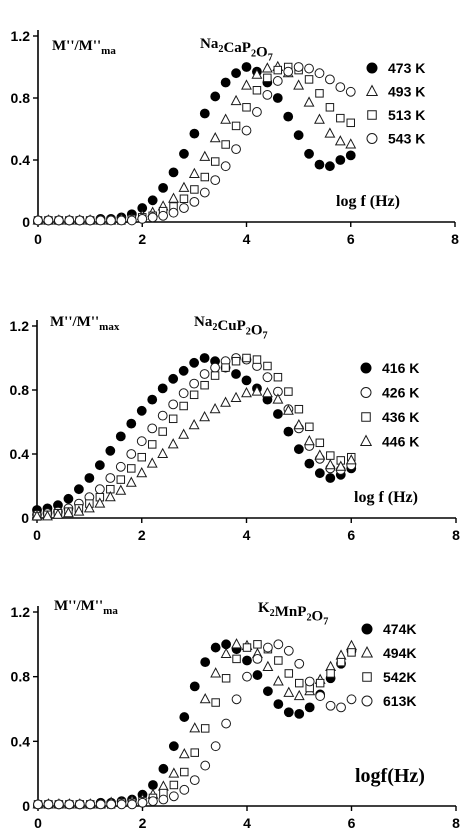 The height and width of the screenshot is (836, 476). Describe the element at coordinates (247, 239) in the screenshot. I see `x-tick-label: 4` at that location.